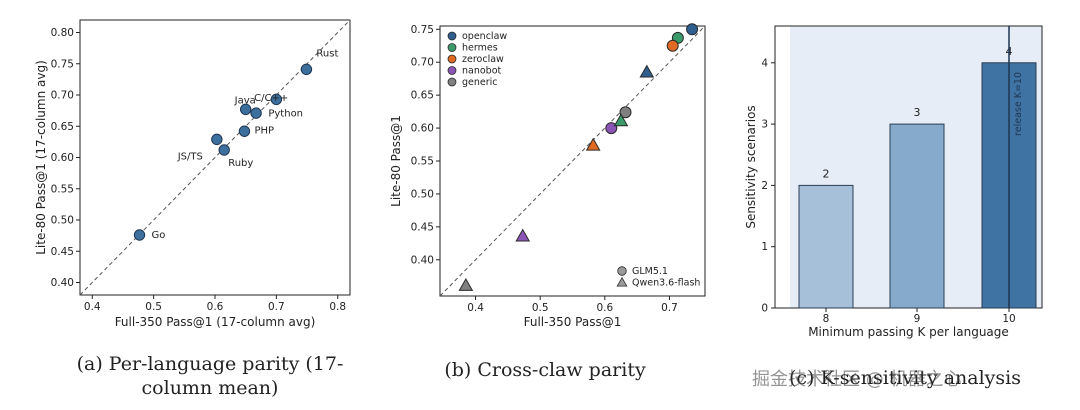  I want to click on panel-a-y-tick-label: 0.50, so click(62, 221).